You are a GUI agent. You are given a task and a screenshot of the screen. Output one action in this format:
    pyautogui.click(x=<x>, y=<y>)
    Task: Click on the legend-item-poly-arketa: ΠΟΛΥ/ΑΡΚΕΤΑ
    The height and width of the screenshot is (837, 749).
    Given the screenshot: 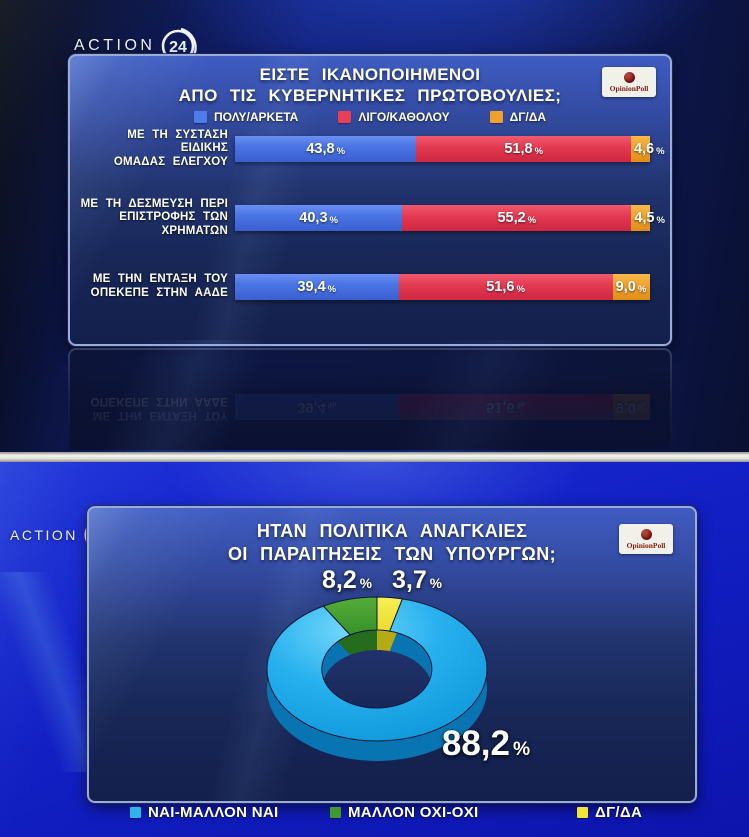 What is the action you would take?
    pyautogui.click(x=246, y=117)
    